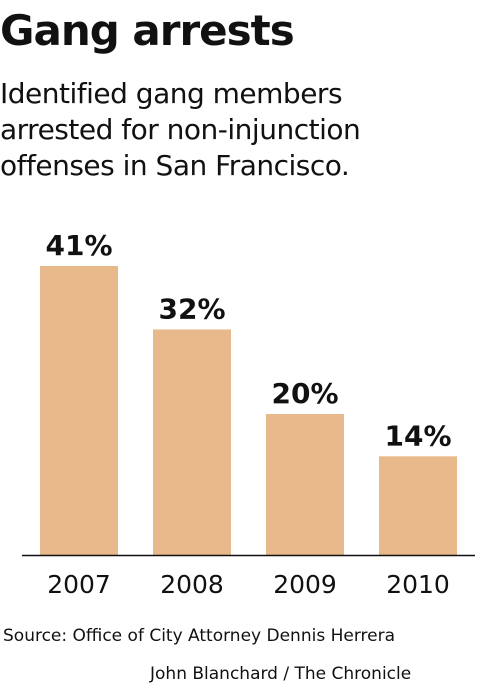 This screenshot has height=700, width=493. Describe the element at coordinates (418, 584) in the screenshot. I see `x-tick-label-2010: 2010` at that location.